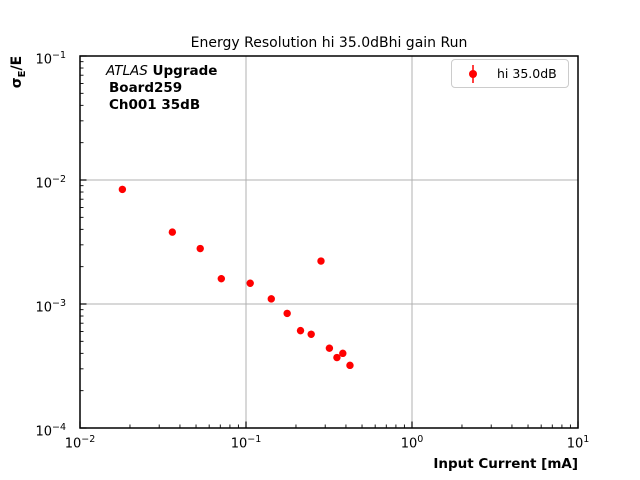 This screenshot has width=640, height=480. Describe the element at coordinates (246, 443) in the screenshot. I see `x-tick-label: 10⁻¹` at that location.